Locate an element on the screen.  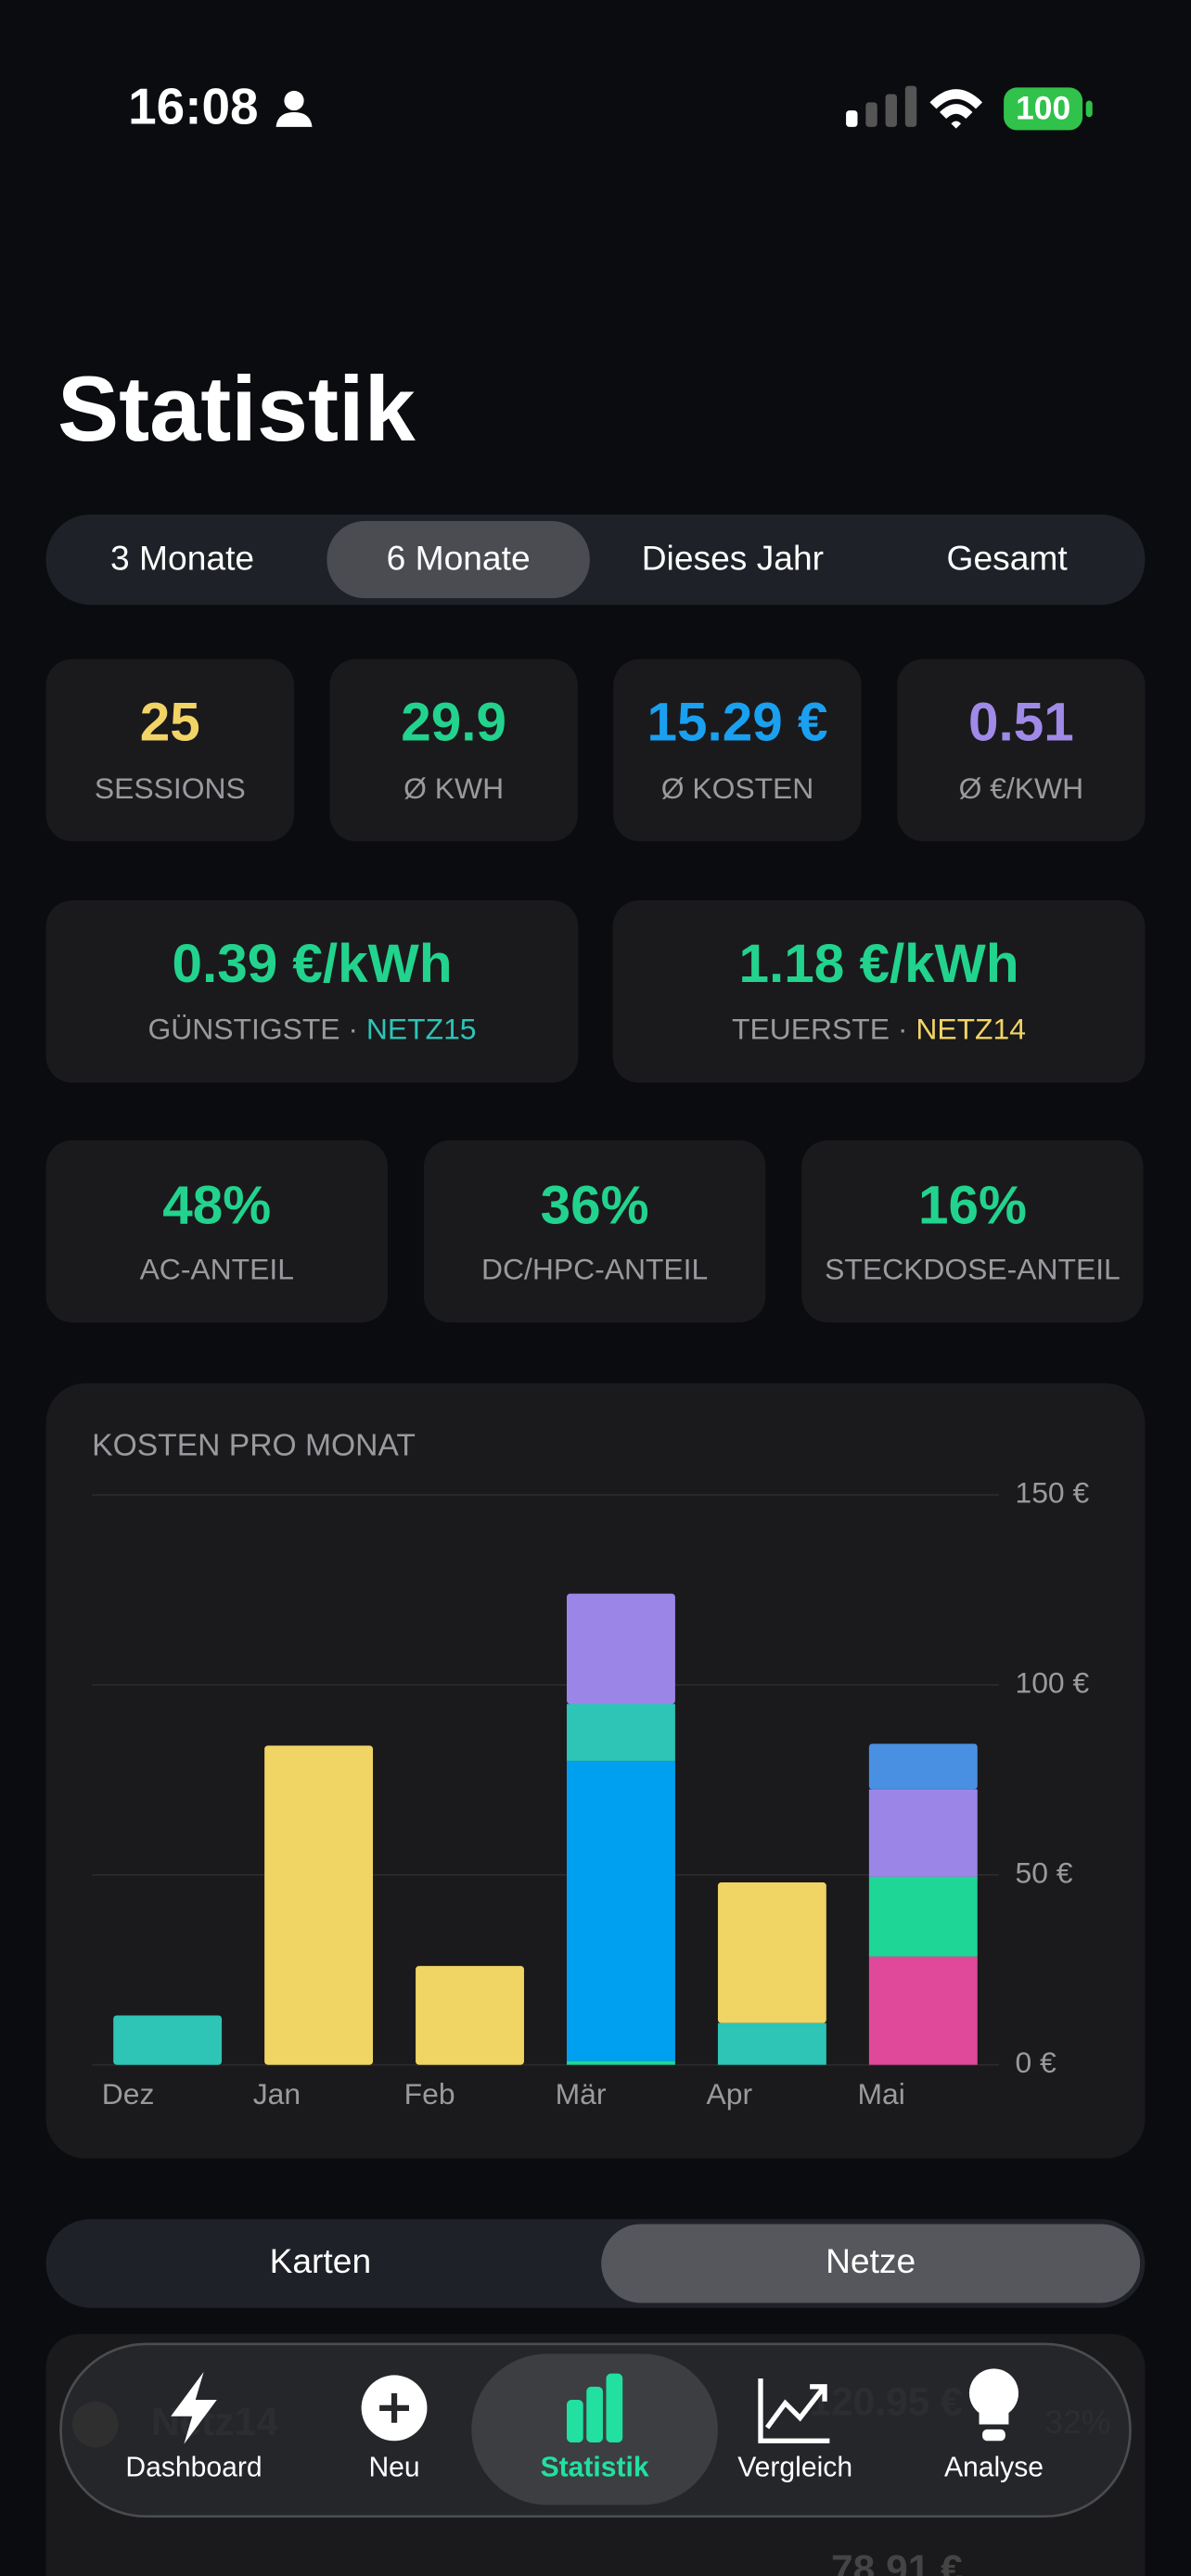
x-tick-label: Feb is located at coordinates (429, 2094).